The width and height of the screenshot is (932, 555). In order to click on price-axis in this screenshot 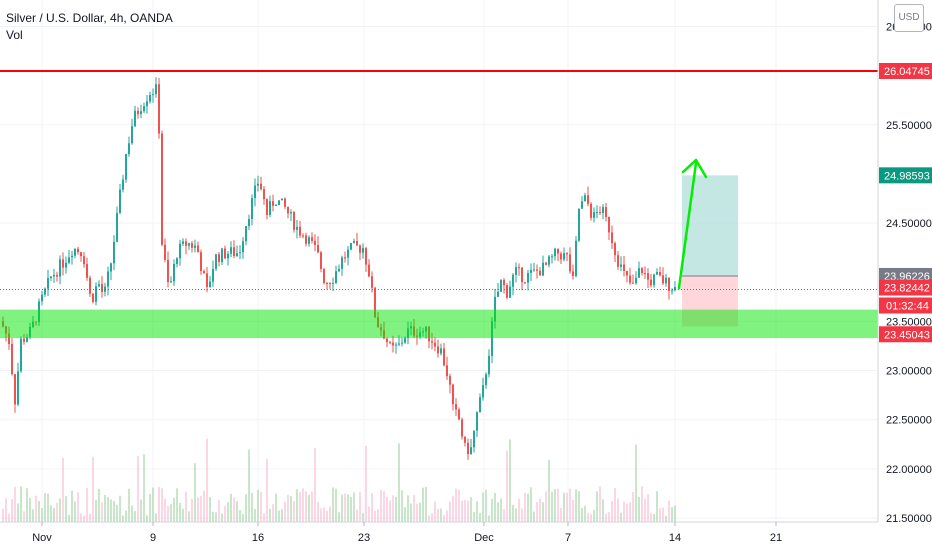, I will do `click(905, 261)`.